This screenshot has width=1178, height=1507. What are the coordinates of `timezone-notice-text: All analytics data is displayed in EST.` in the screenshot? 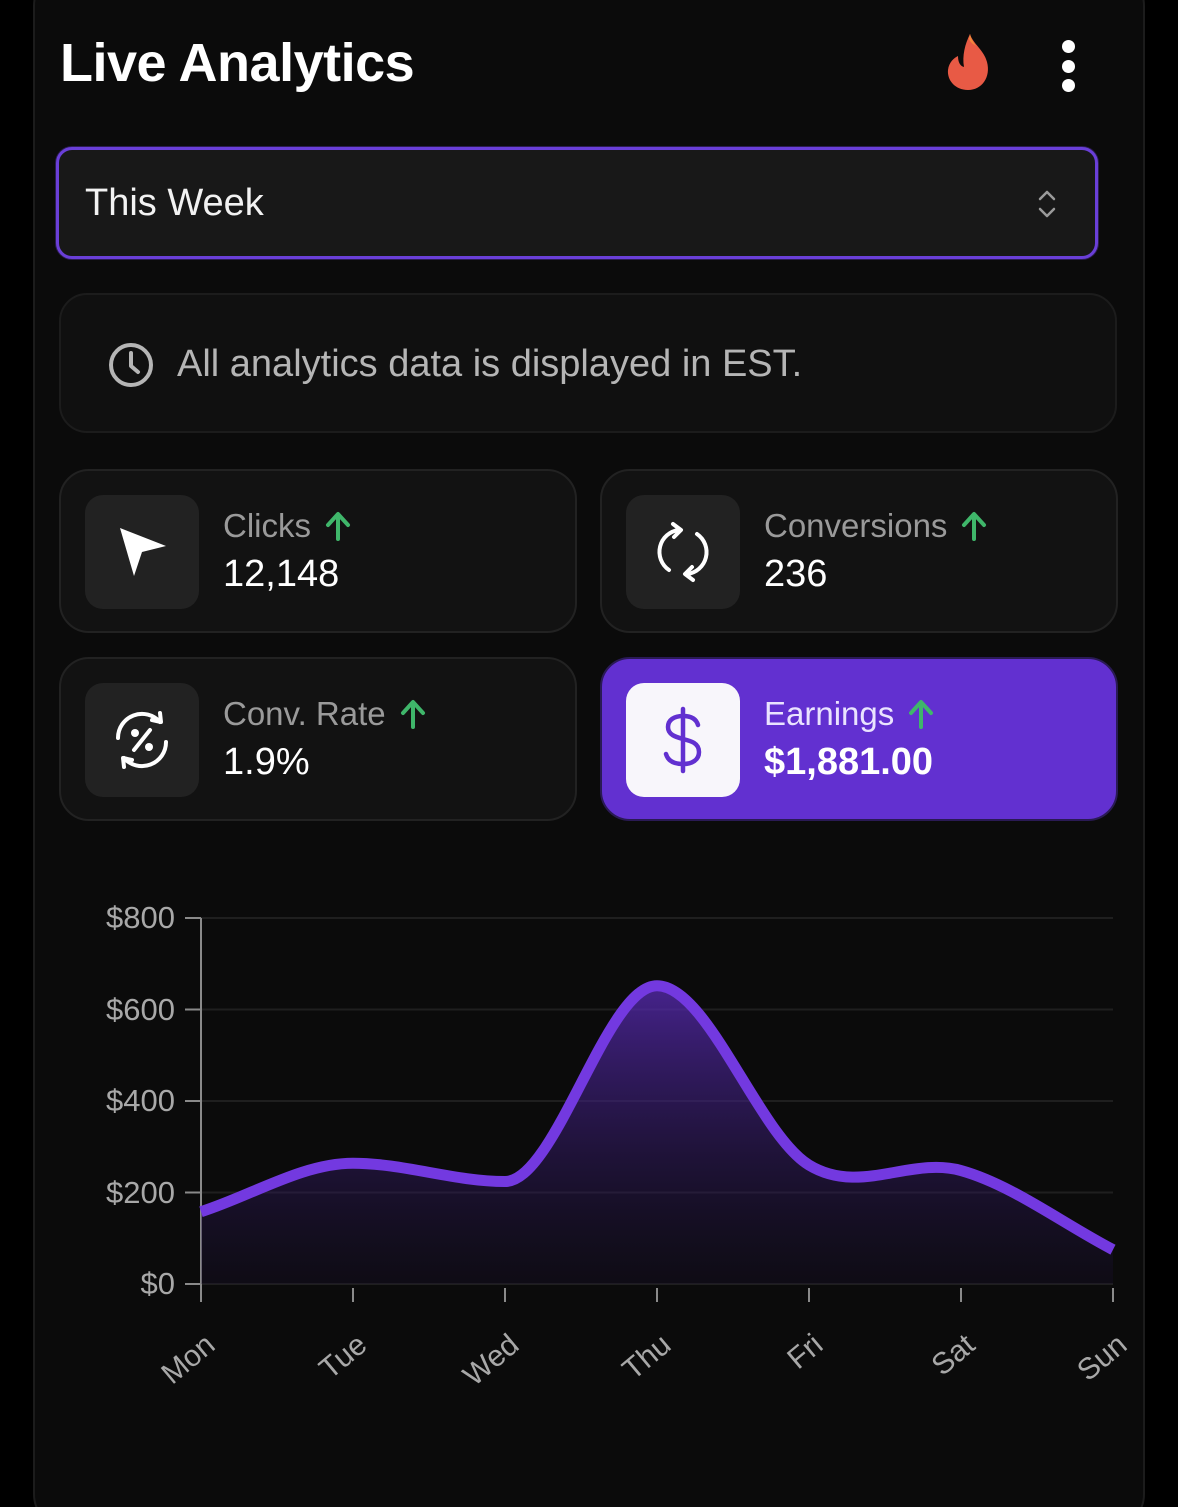 It's located at (490, 364).